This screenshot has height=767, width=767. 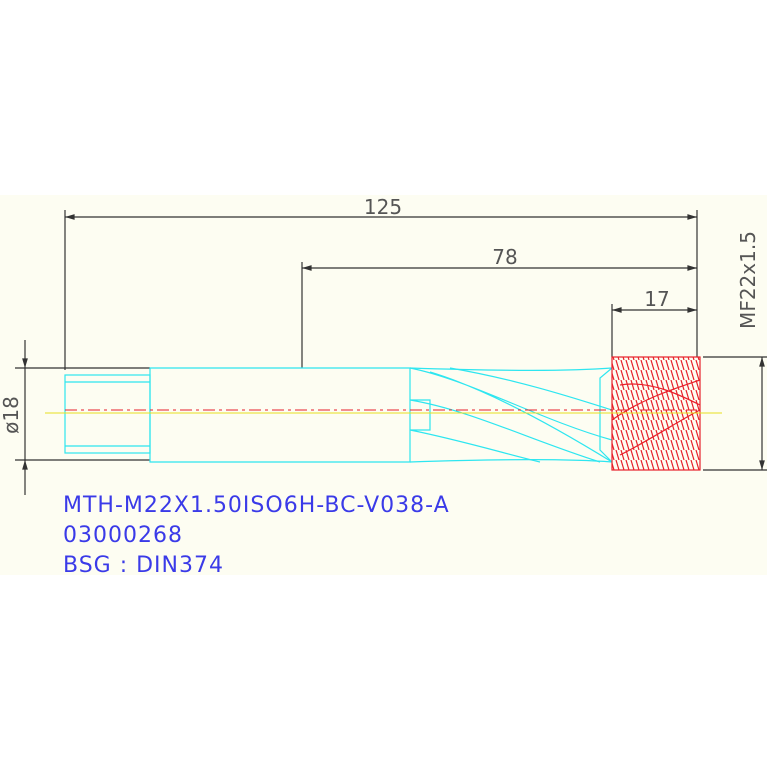 What do you see at coordinates (11, 415) in the screenshot?
I see `dimension-label: ø18` at bounding box center [11, 415].